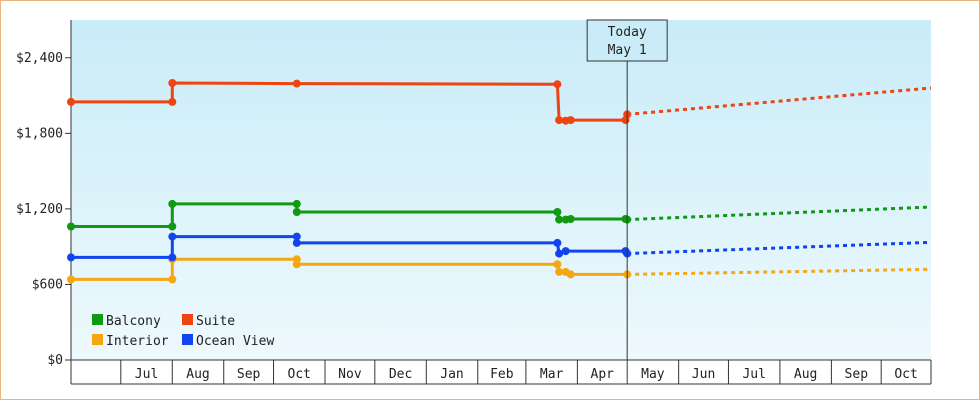  I want to click on x-tick-label: Jun, so click(703, 374).